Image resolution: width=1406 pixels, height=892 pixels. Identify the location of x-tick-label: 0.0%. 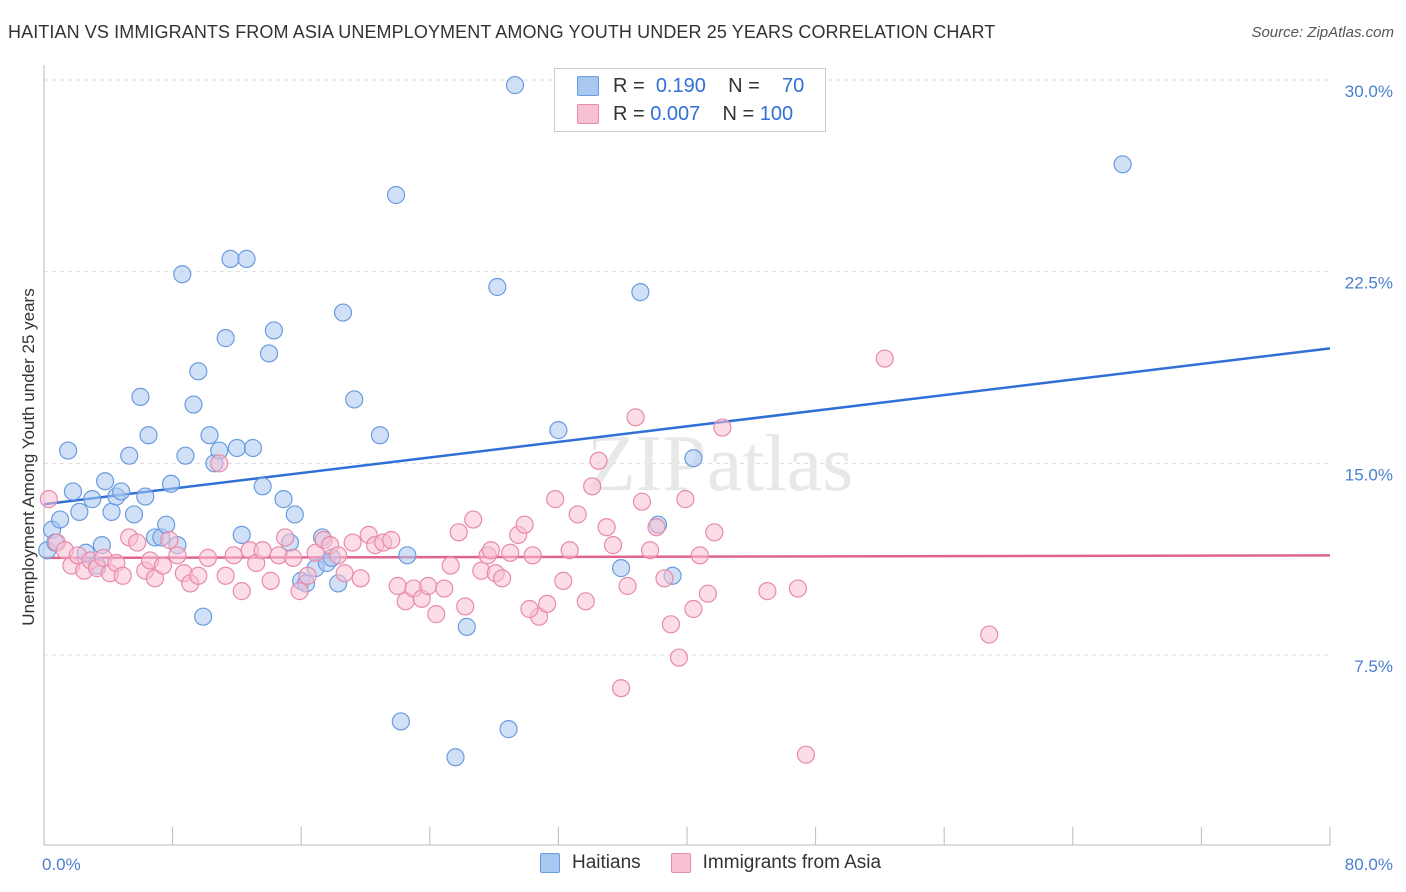
(61, 864).